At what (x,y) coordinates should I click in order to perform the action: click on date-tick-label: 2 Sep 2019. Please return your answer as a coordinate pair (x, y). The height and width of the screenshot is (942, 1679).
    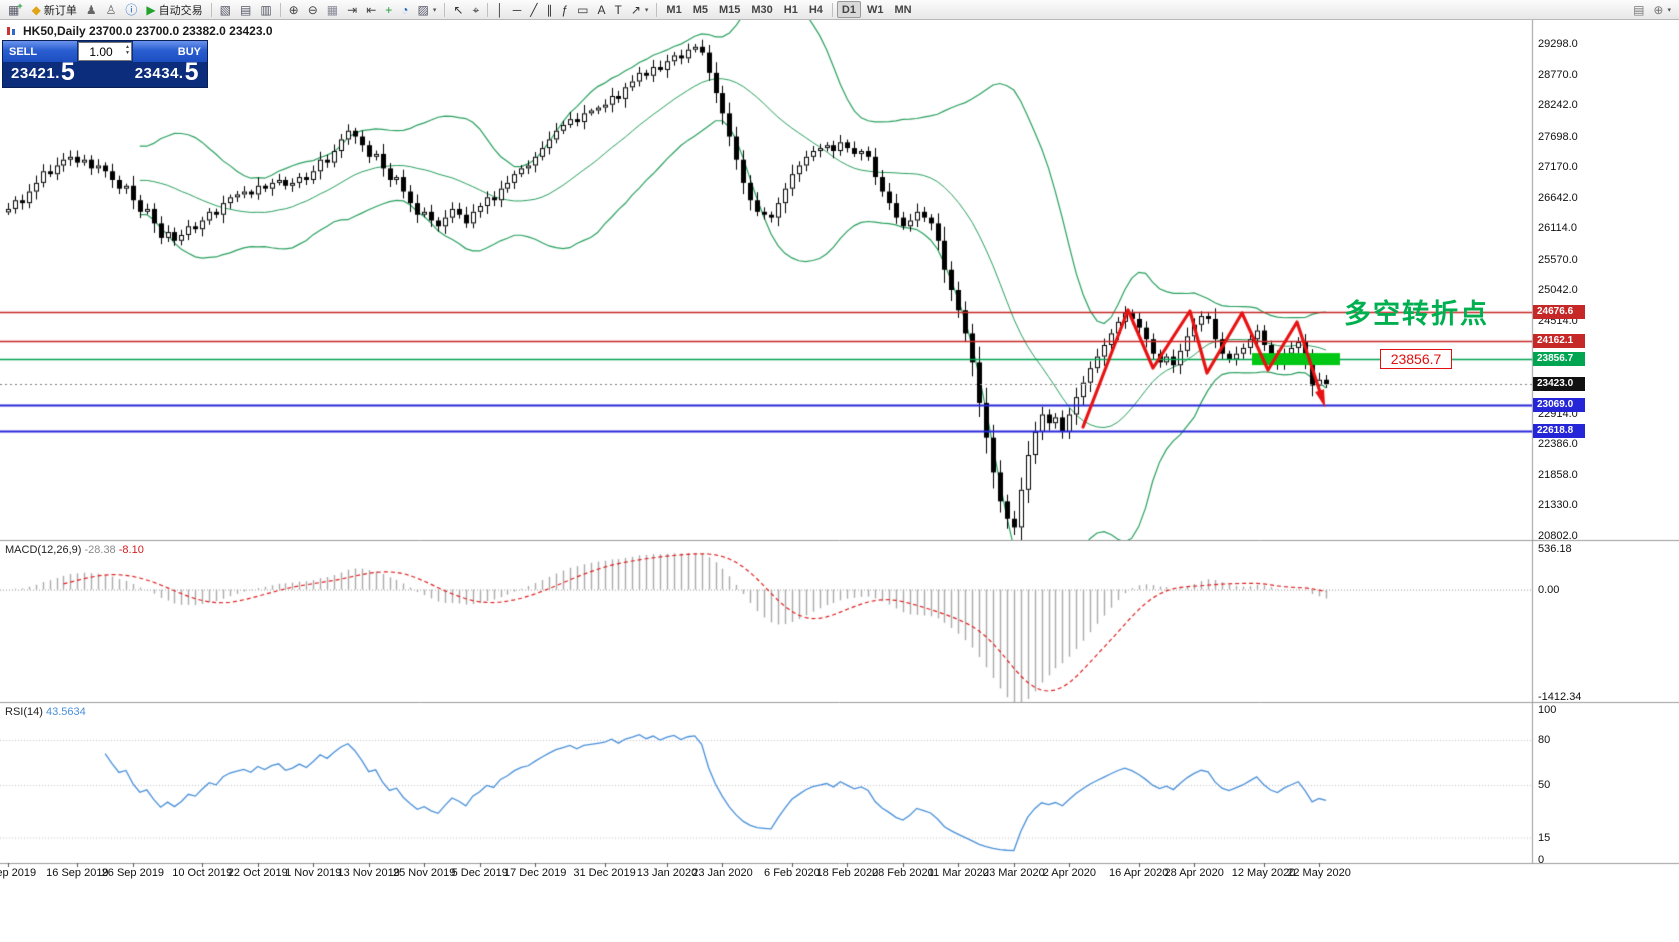
    Looking at the image, I should click on (18, 873).